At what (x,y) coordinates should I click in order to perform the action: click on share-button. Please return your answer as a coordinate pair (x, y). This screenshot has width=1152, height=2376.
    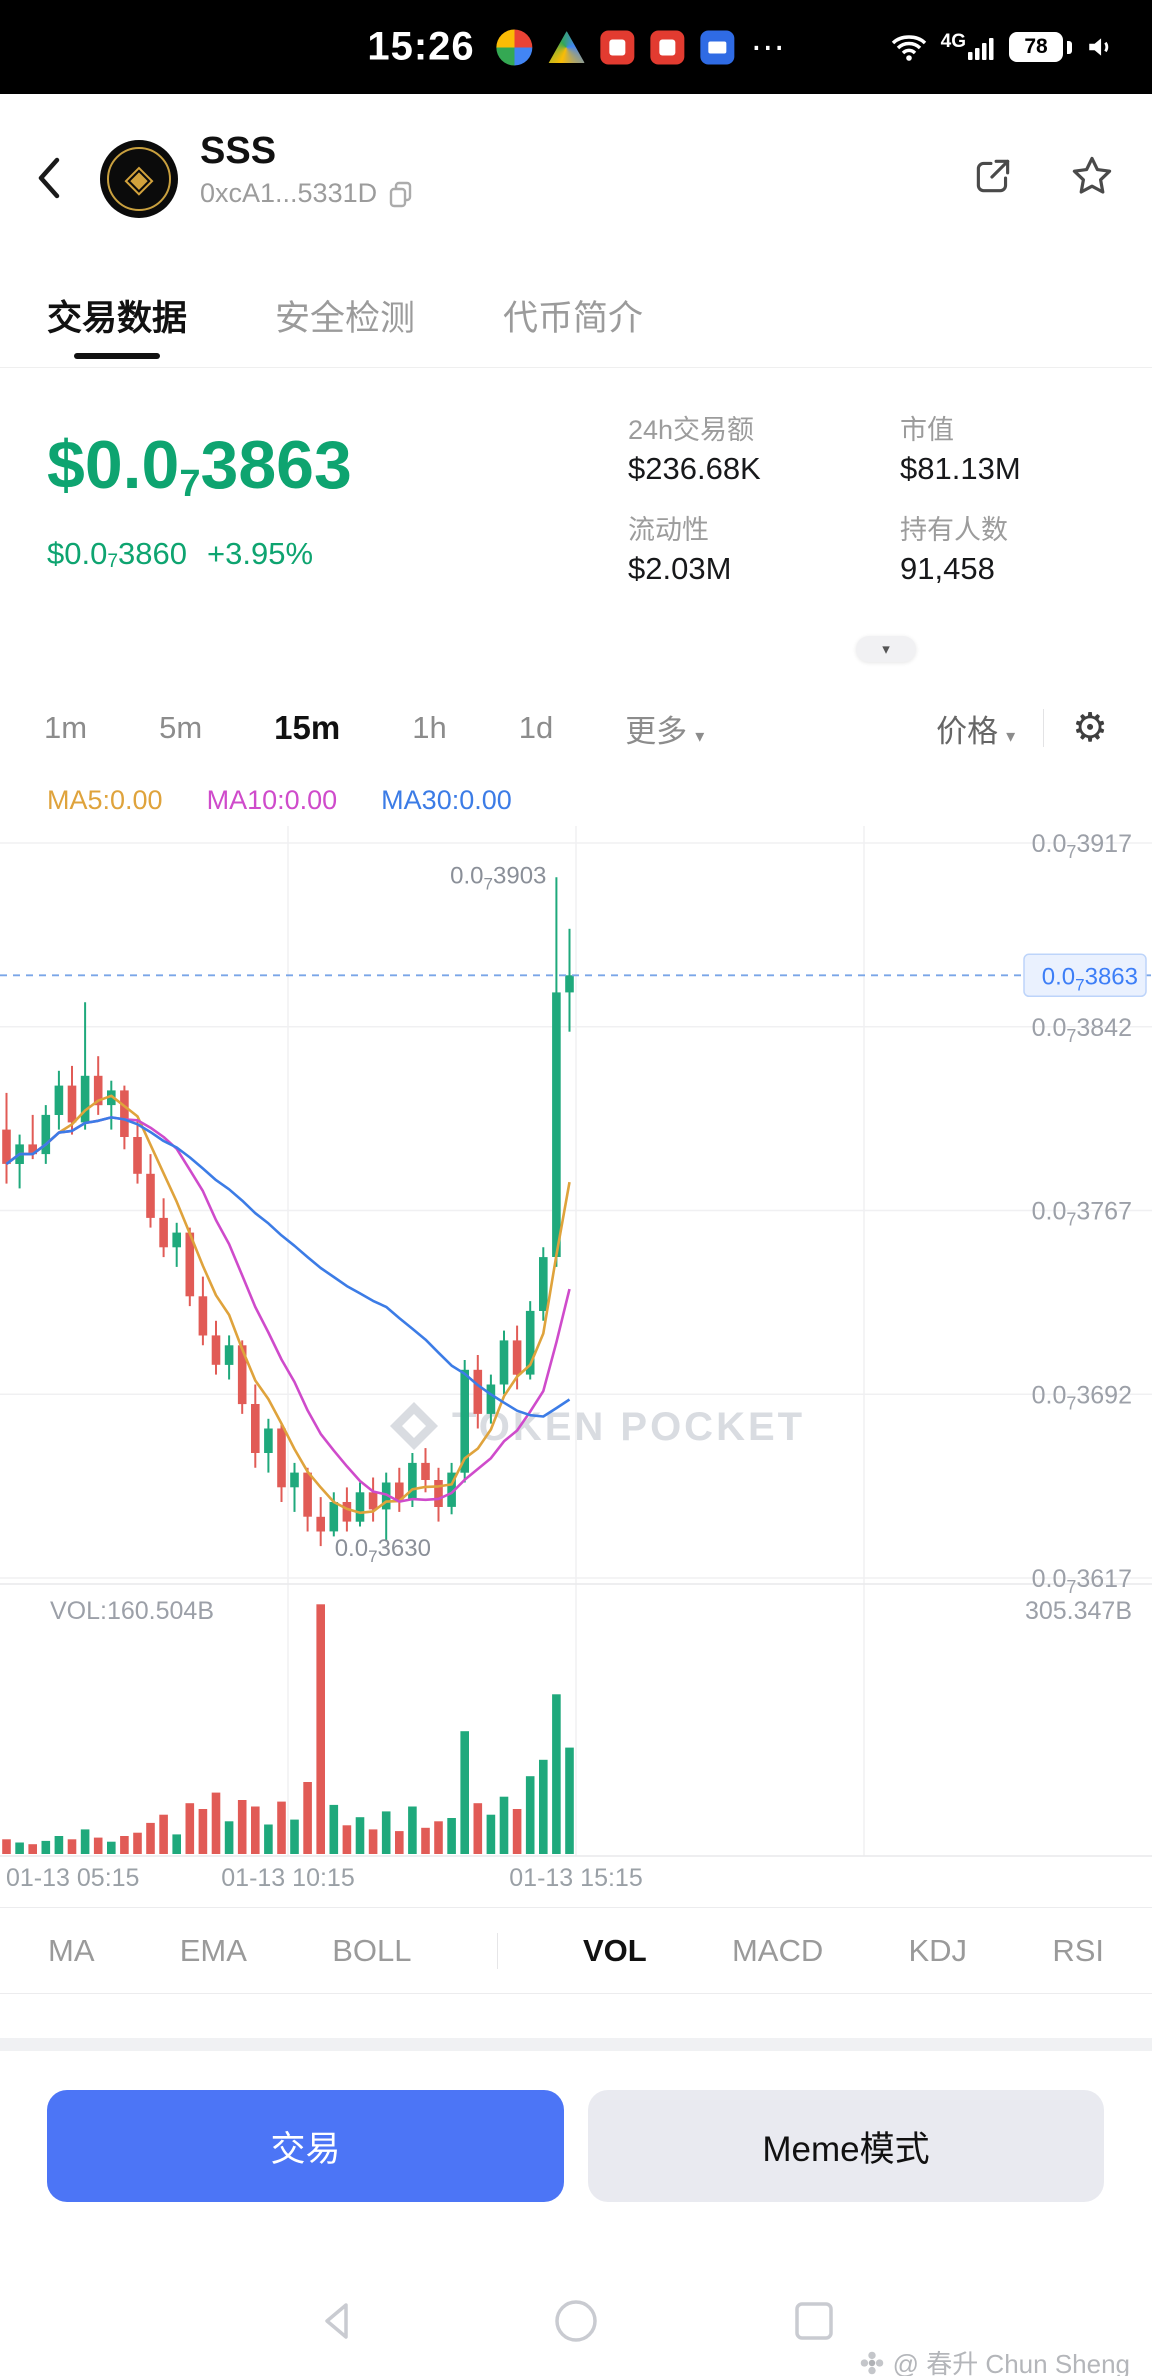
    Looking at the image, I should click on (993, 176).